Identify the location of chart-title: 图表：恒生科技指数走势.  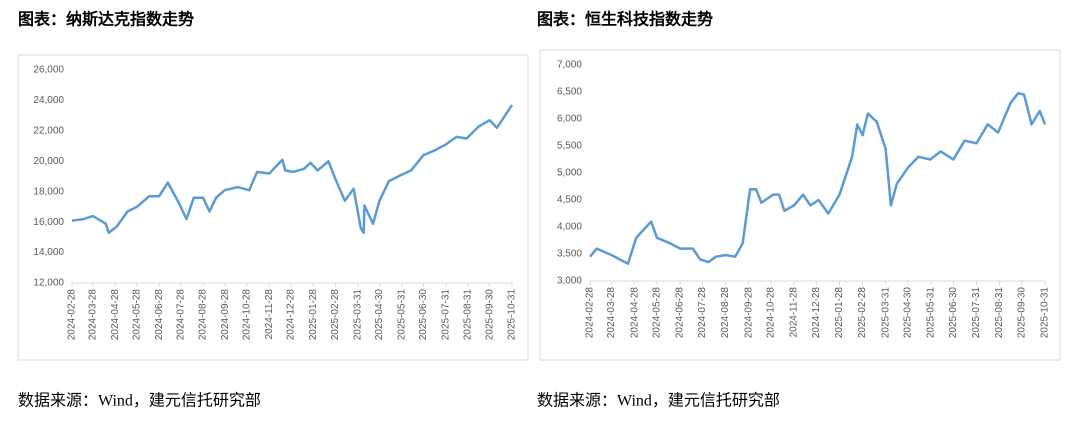
(625, 19).